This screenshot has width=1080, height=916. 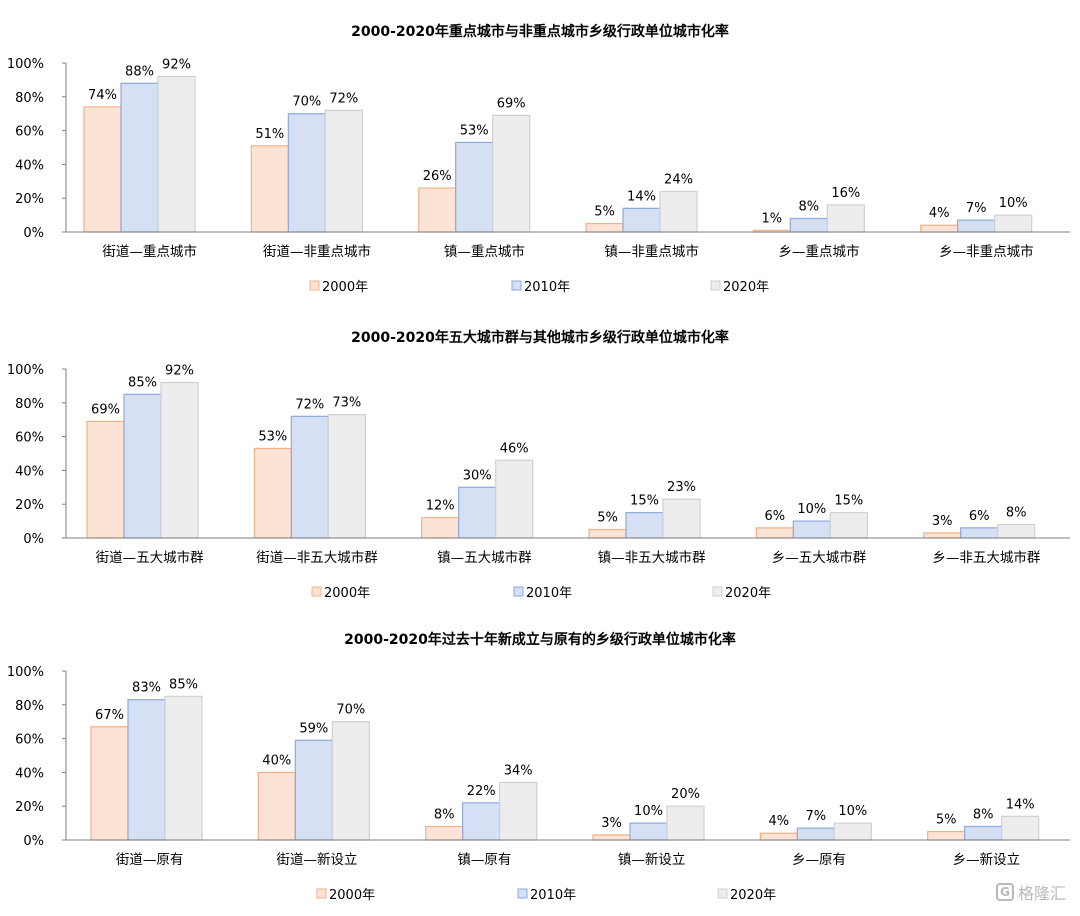 What do you see at coordinates (540, 639) in the screenshot?
I see `chart-title: 2000-2020年过去十年新成立与原有的乡级行政单位城市化率` at bounding box center [540, 639].